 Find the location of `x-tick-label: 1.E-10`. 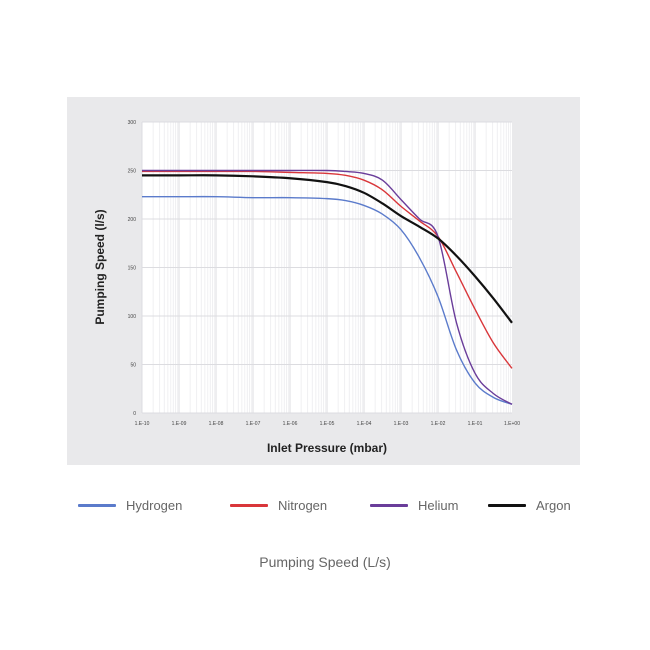

x-tick-label: 1.E-10 is located at coordinates (142, 424).